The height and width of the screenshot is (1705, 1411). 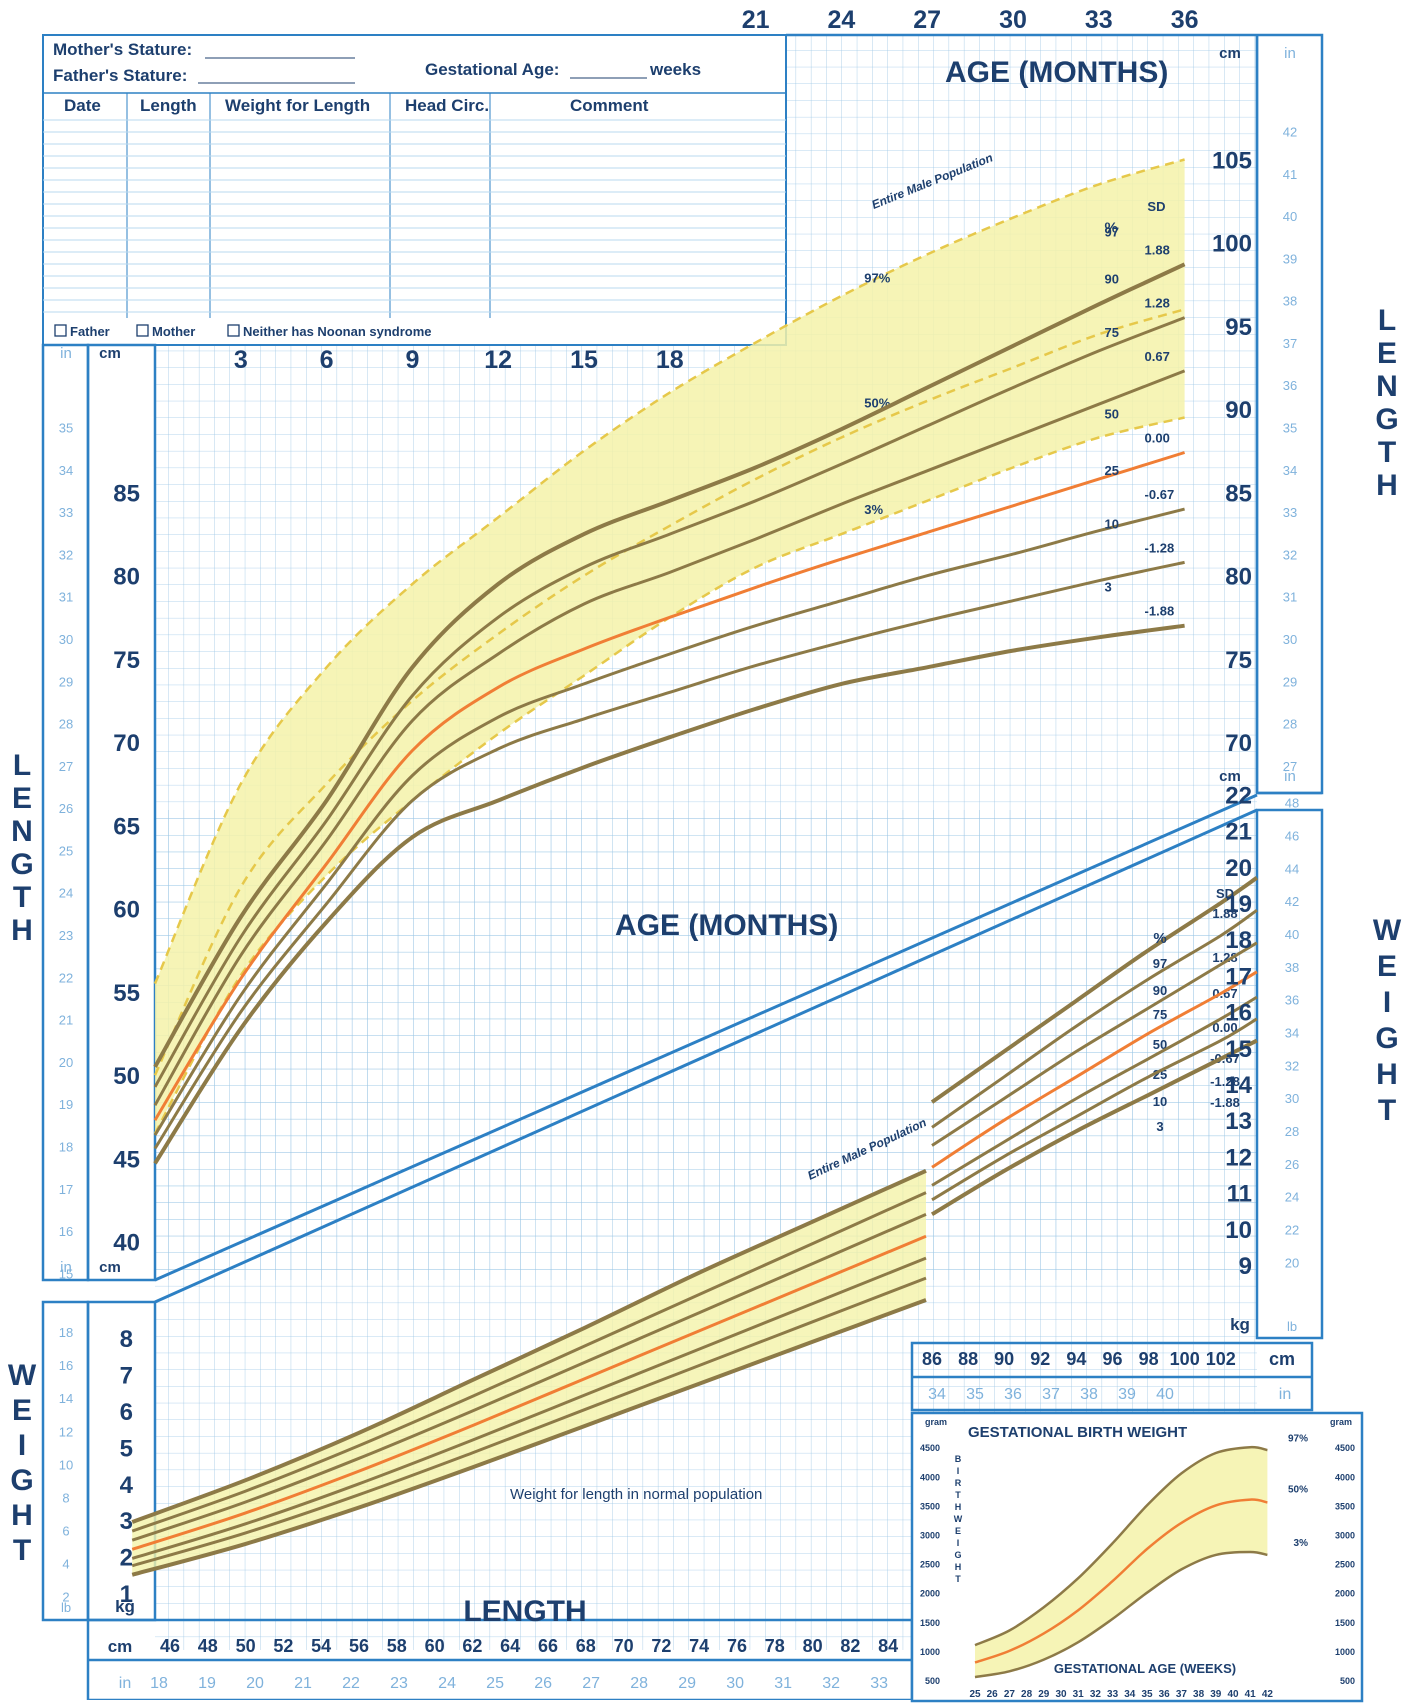 What do you see at coordinates (1160, 1044) in the screenshot?
I see `weight-upper-pct-50: 50` at bounding box center [1160, 1044].